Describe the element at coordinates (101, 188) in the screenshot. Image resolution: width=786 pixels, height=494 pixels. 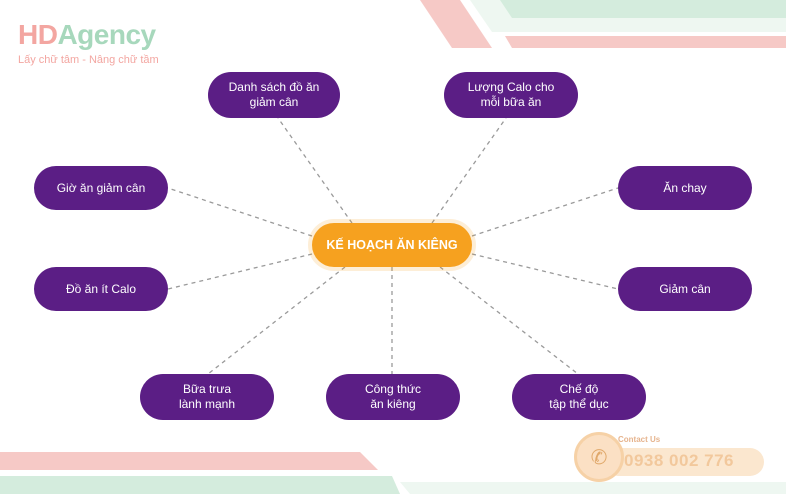
I see `node-gio-an: Giờ ăn giảm cân` at that location.